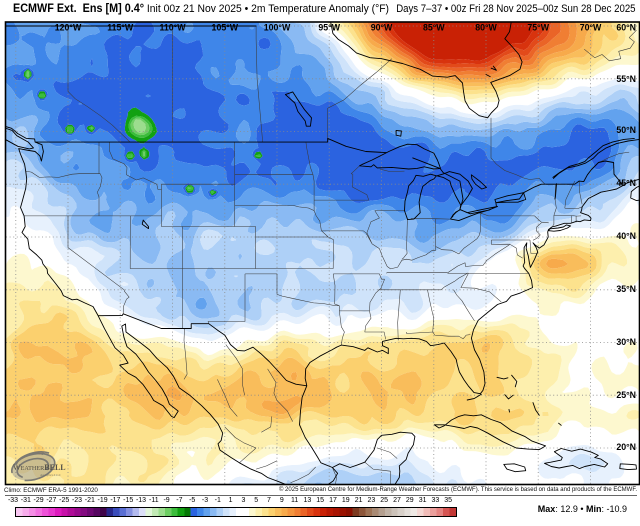  What do you see at coordinates (591, 28) in the screenshot?
I see `svg-text: 70°W` at bounding box center [591, 28].